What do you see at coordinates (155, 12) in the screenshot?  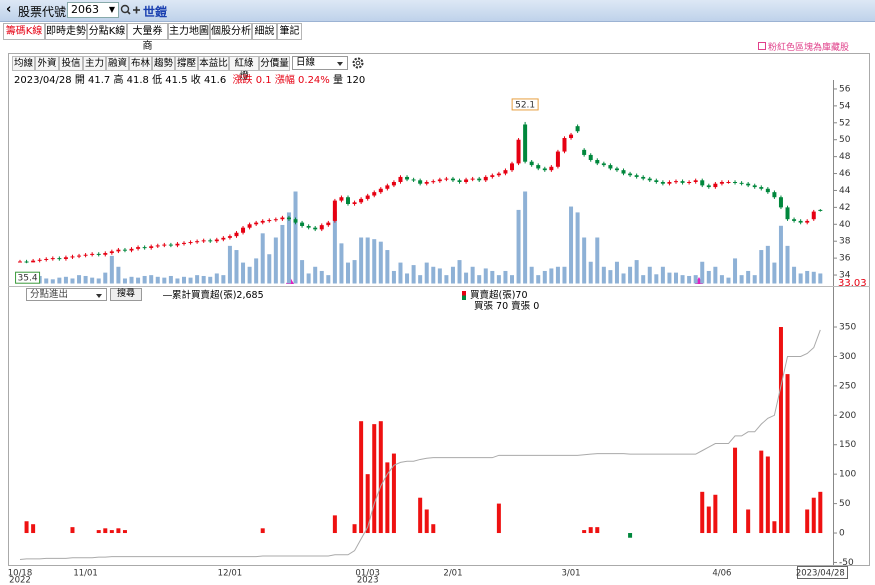 I see `stock-name: 世鎧` at bounding box center [155, 12].